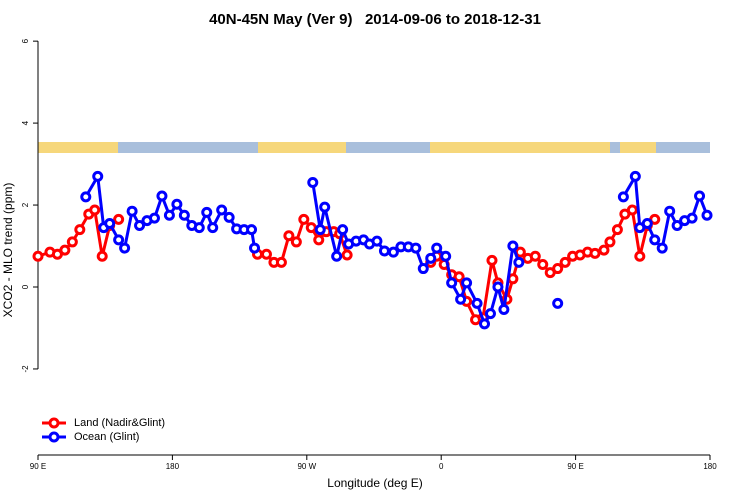 The width and height of the screenshot is (750, 500). I want to click on legend-label: Ocean (Glint), so click(106, 437).